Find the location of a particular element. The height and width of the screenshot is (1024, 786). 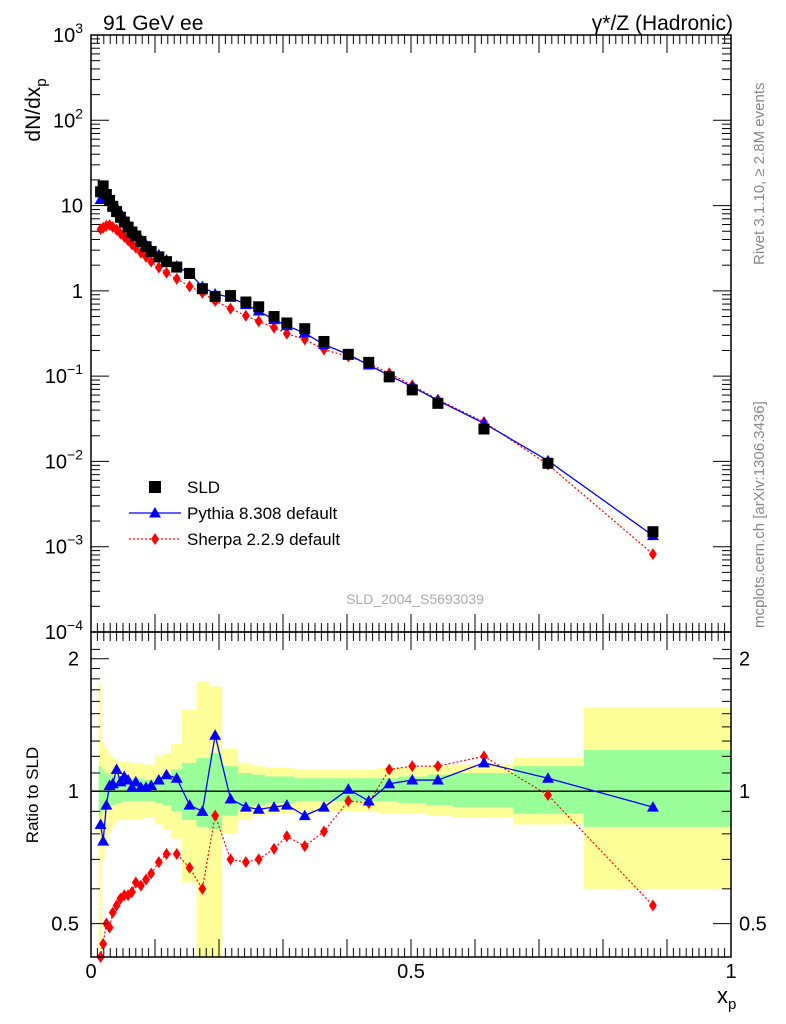

main-y-tick-base: 1 is located at coordinates (77, 292).